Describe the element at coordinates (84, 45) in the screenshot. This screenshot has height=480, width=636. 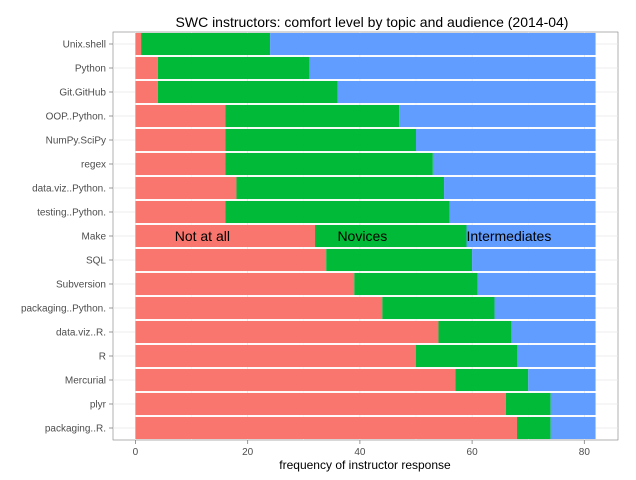
I see `y-tick-label: Unix.shell` at that location.